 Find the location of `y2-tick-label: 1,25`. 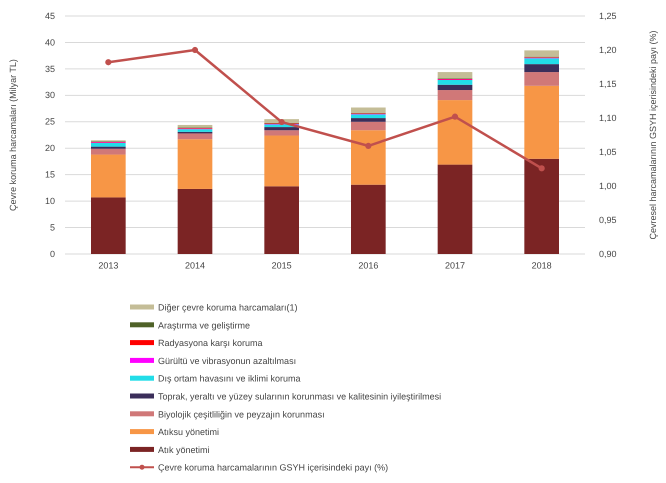

y2-tick-label: 1,25 is located at coordinates (608, 15).